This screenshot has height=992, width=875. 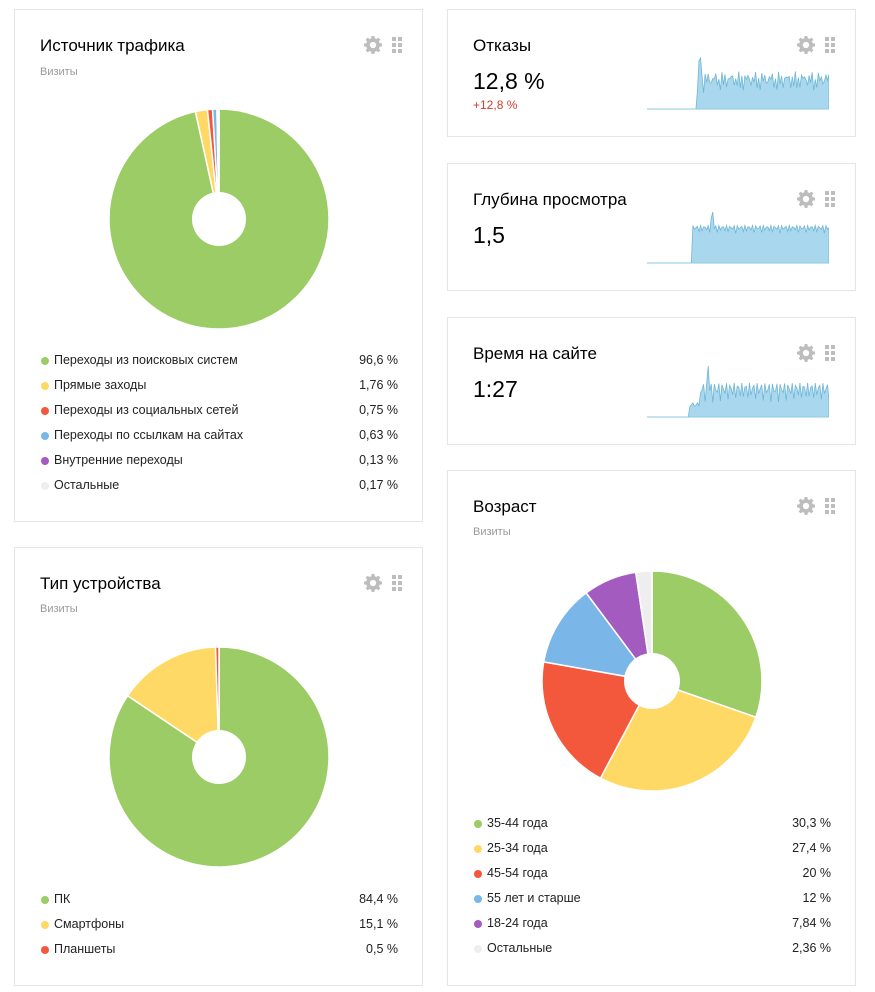 I want to click on legend-label: 25-34 года, so click(x=517, y=848).